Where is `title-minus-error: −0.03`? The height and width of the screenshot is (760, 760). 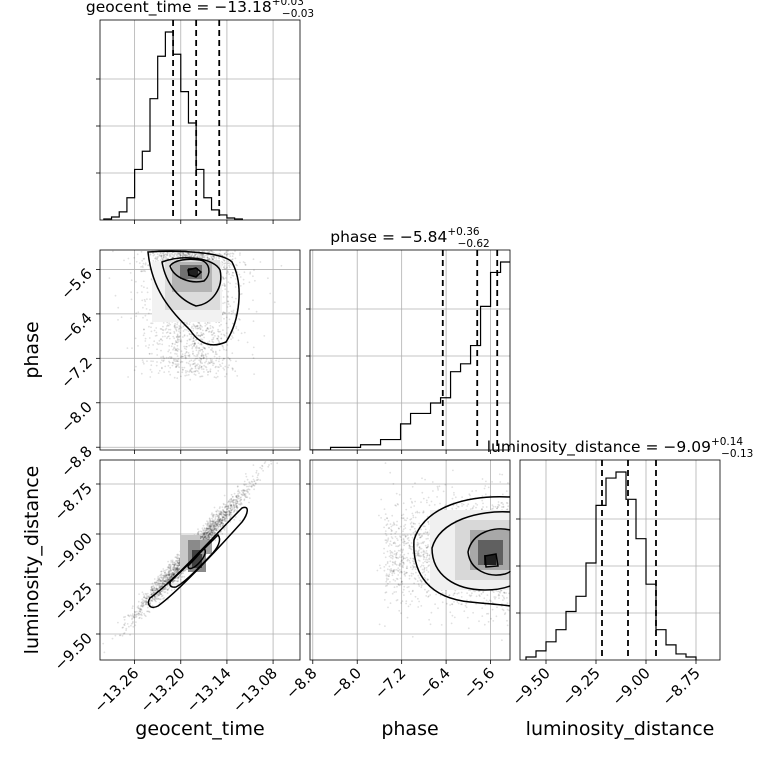 title-minus-error: −0.03 is located at coordinates (298, 14).